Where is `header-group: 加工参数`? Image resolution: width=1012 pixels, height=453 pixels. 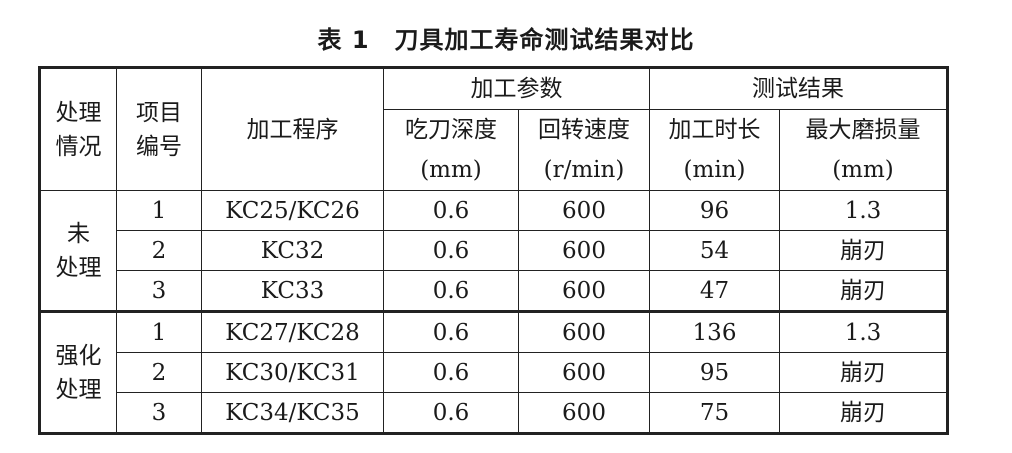 header-group: 加工参数 is located at coordinates (516, 88).